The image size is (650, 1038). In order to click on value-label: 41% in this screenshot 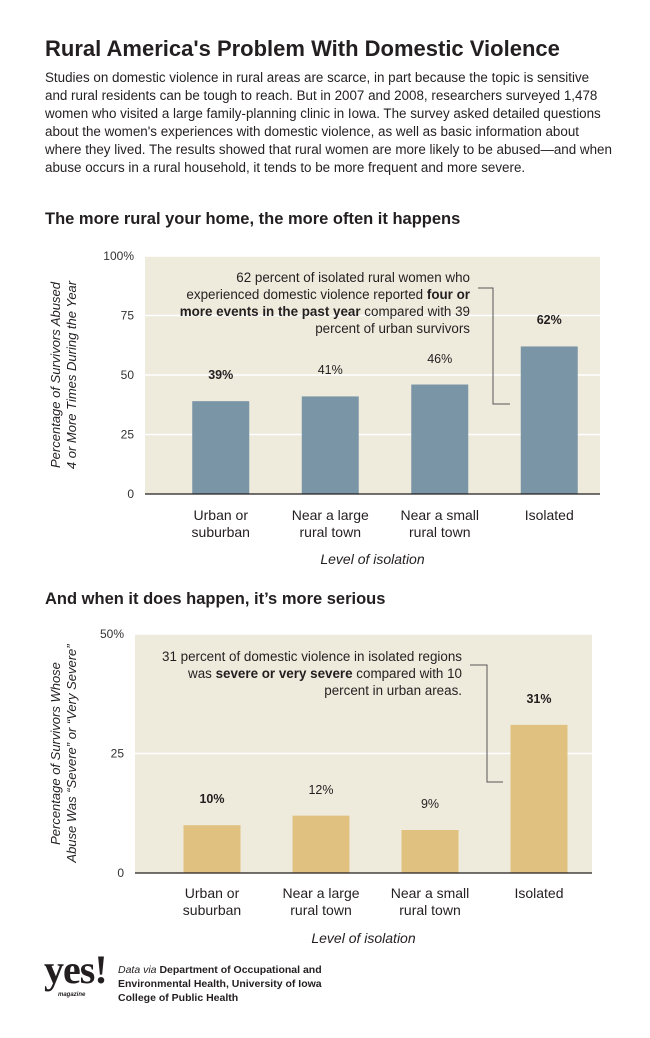, I will do `click(330, 370)`.